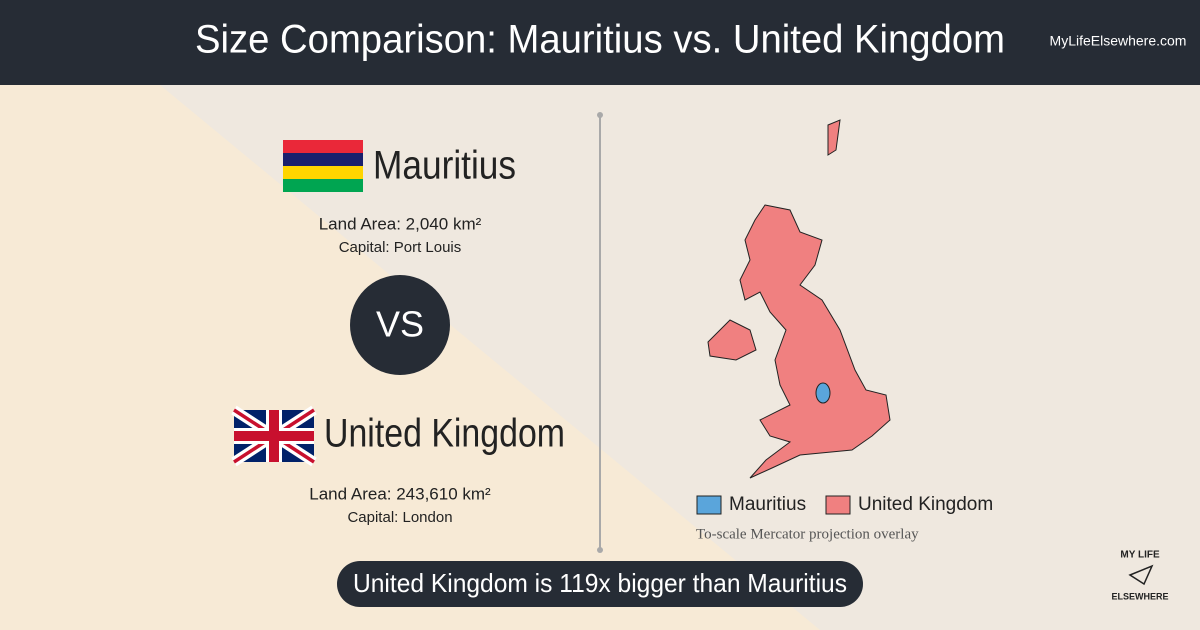  I want to click on logo-plane, so click(1141, 575).